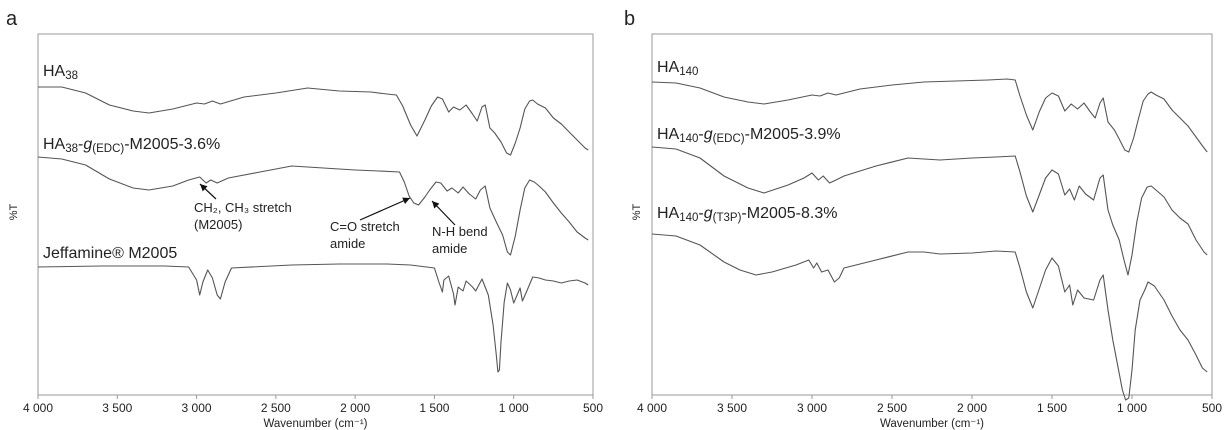  Describe the element at coordinates (460, 240) in the screenshot. I see `annotation-label: N-H bend amide` at that location.